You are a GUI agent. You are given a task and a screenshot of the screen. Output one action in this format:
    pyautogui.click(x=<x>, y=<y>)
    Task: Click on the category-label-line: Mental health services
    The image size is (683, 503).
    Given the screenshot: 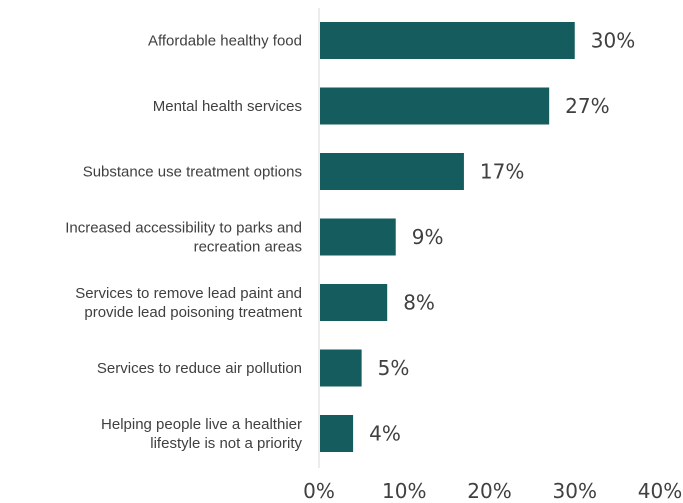 What is the action you would take?
    pyautogui.click(x=227, y=106)
    